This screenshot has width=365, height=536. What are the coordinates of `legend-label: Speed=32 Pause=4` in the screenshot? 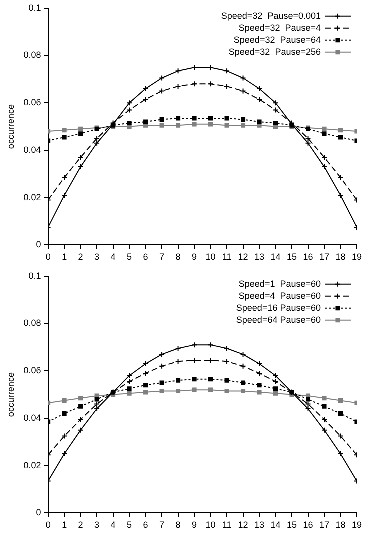 It's located at (279, 27).